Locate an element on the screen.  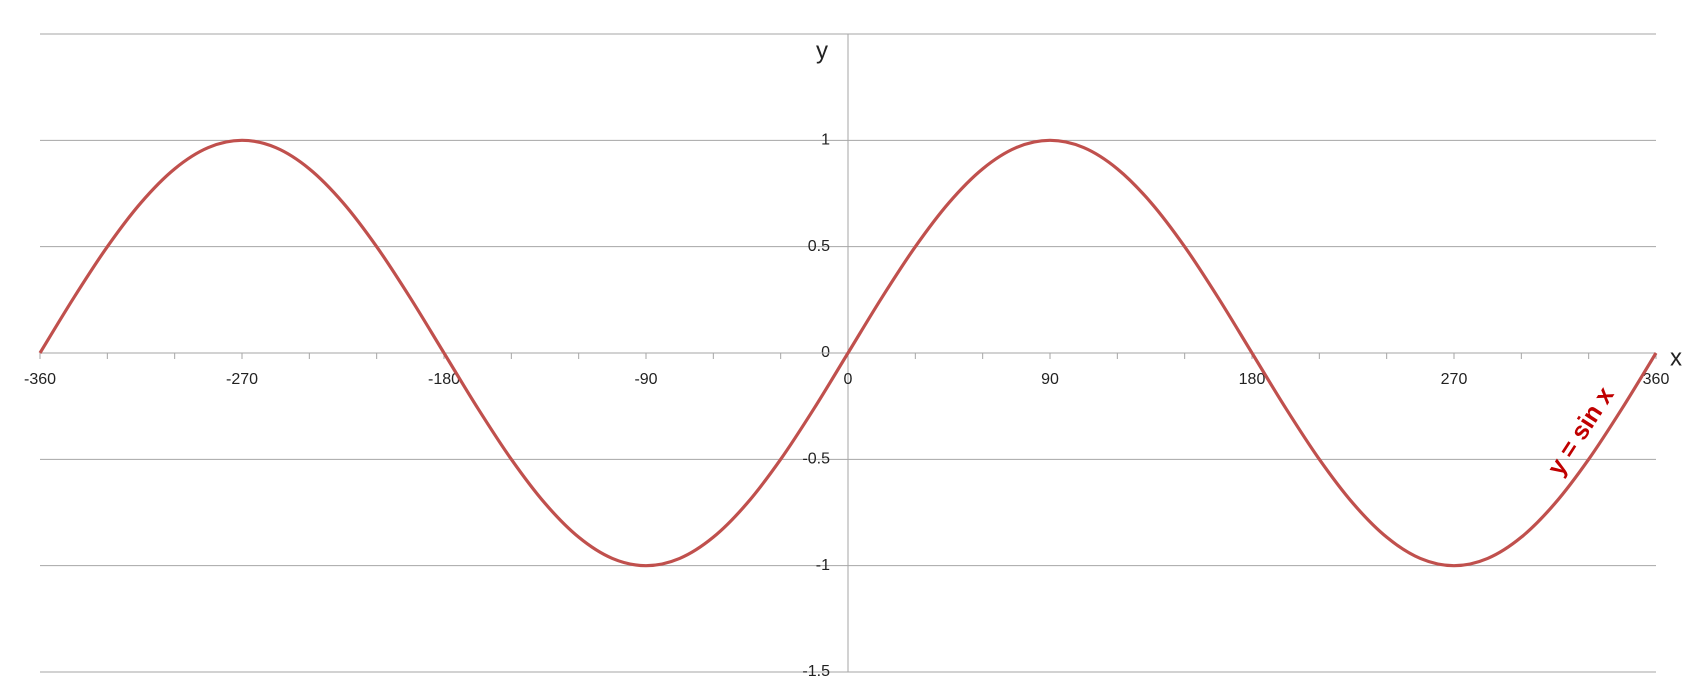
y-tick-label: 1 is located at coordinates (825, 140).